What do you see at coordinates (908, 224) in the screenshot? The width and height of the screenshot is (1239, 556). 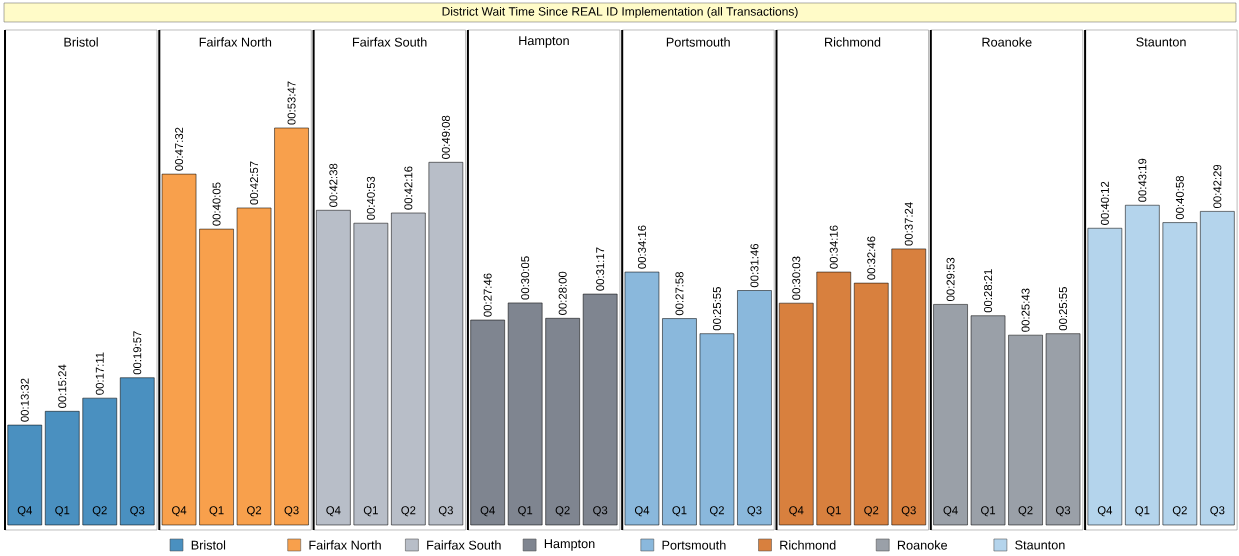 I see `data-label: 00:37:24` at bounding box center [908, 224].